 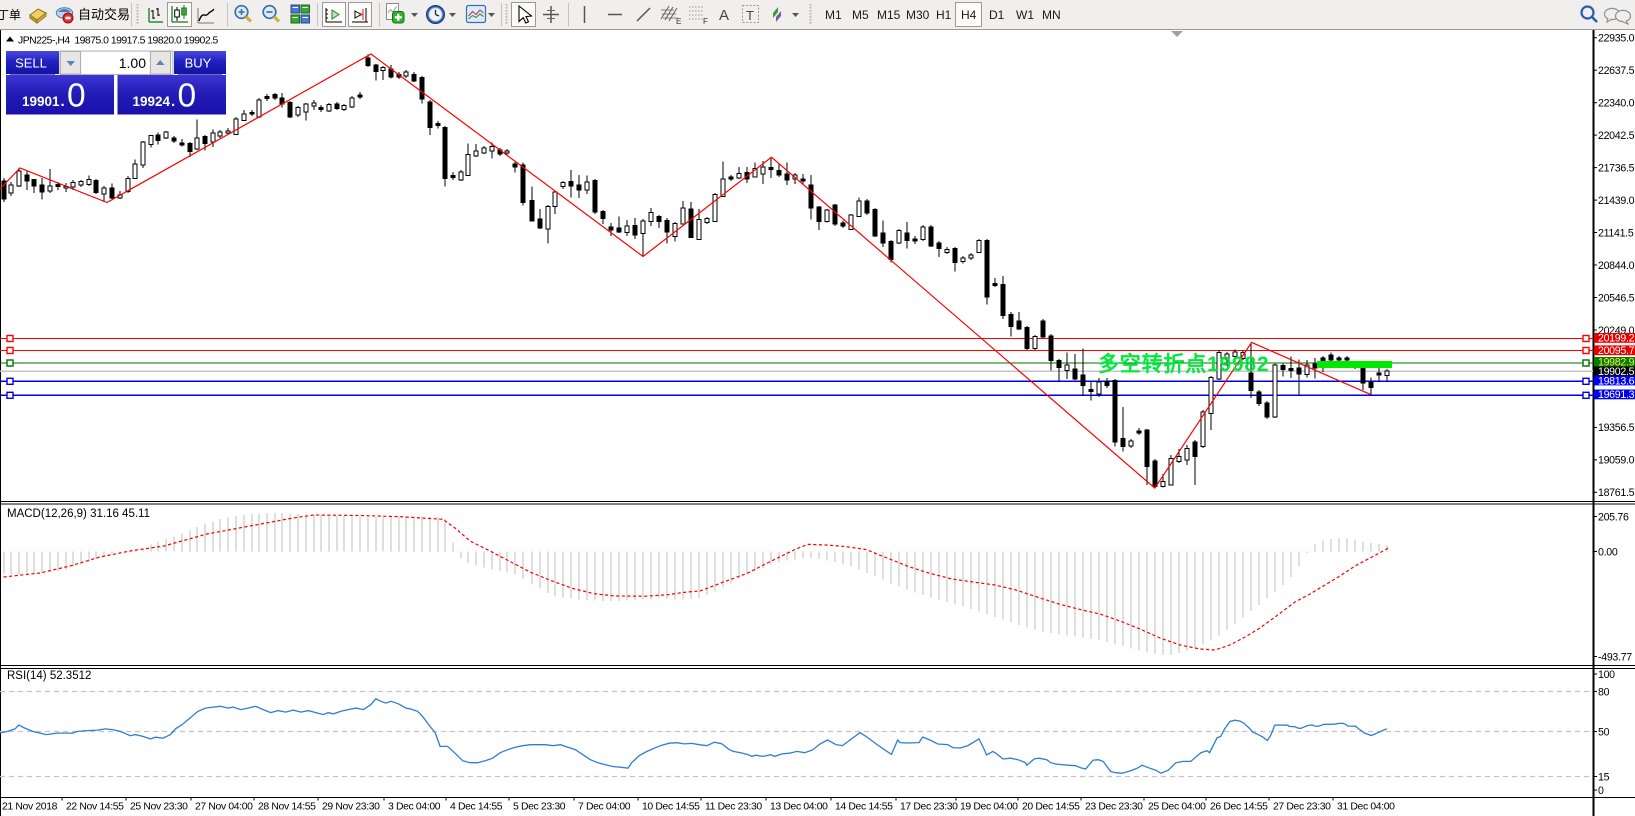 What do you see at coordinates (1025, 15) in the screenshot?
I see `svg-text: W1` at bounding box center [1025, 15].